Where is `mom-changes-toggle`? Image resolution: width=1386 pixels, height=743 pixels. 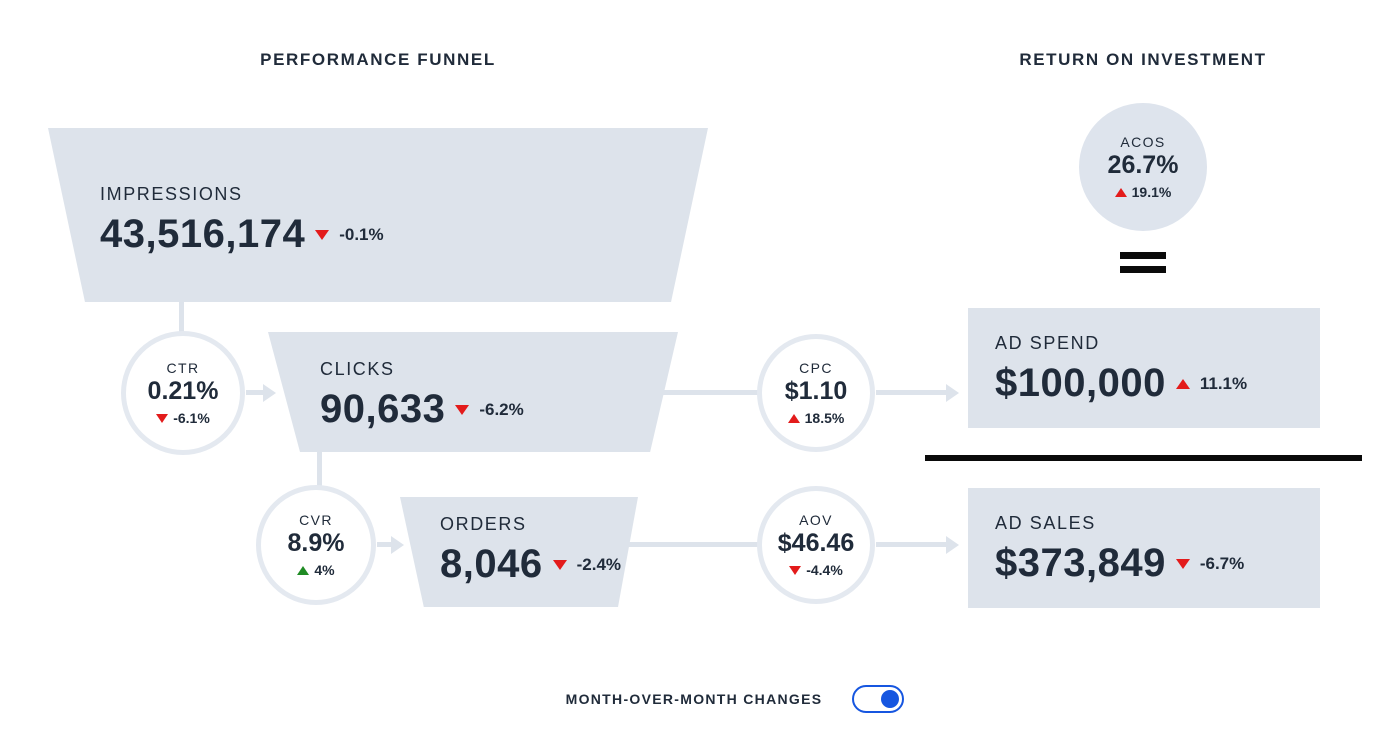
mom-changes-toggle is located at coordinates (878, 699).